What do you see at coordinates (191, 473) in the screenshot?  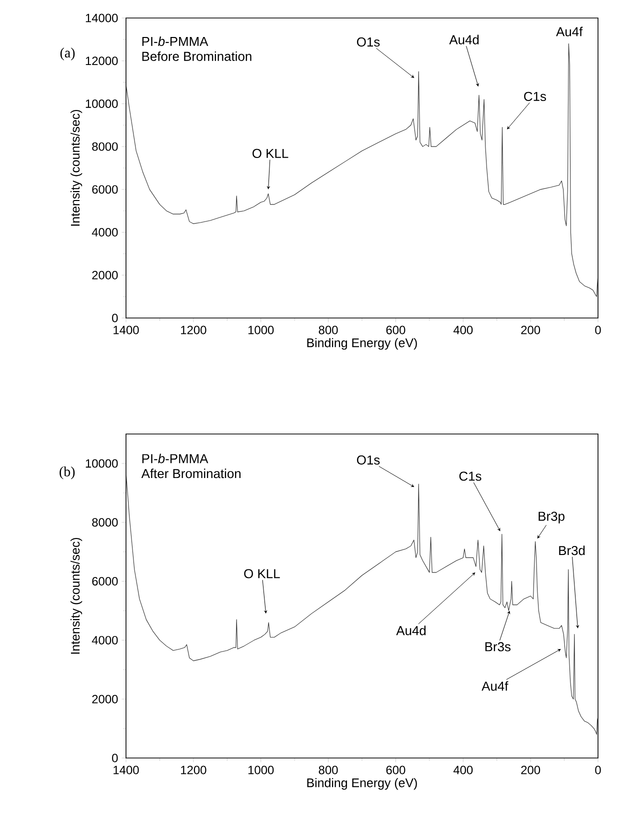 I see `text: After Bromination` at bounding box center [191, 473].